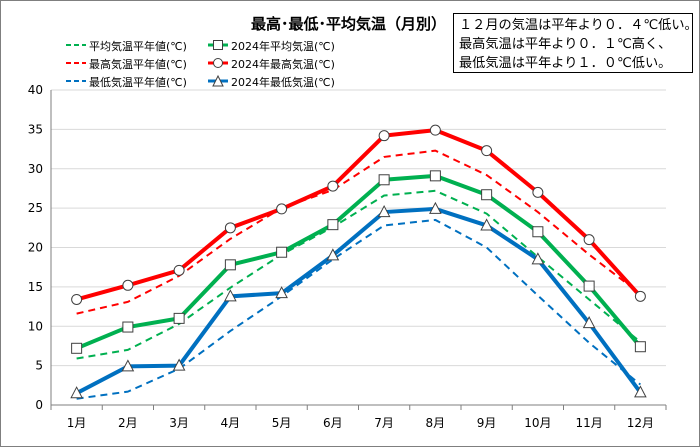 This screenshot has width=700, height=447. What do you see at coordinates (77, 423) in the screenshot?
I see `x-tick-label-1: 1月` at bounding box center [77, 423].